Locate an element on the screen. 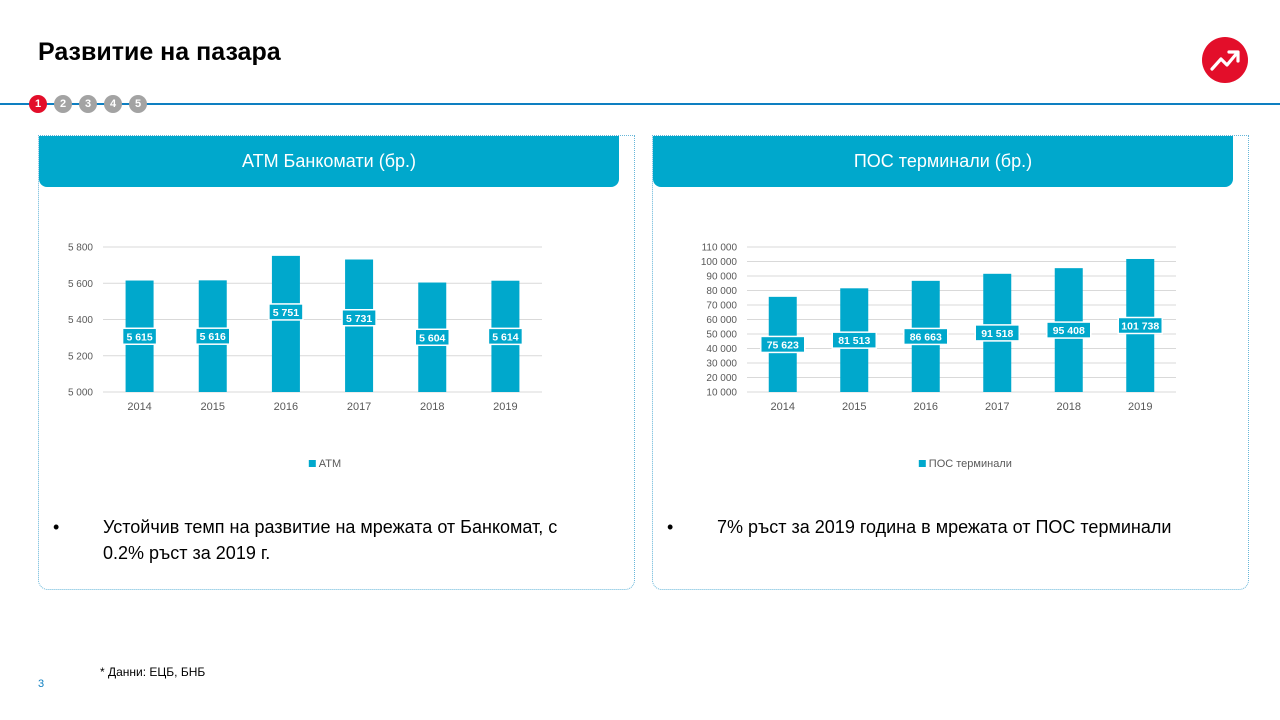 The width and height of the screenshot is (1280, 720). bar is located at coordinates (285, 323).